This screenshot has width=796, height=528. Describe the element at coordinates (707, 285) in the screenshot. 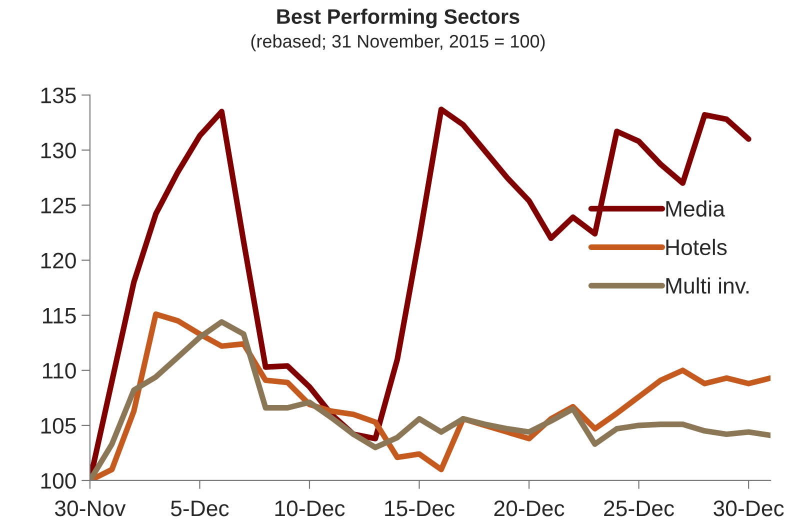

I see `legend-label: Multi inv.` at that location.